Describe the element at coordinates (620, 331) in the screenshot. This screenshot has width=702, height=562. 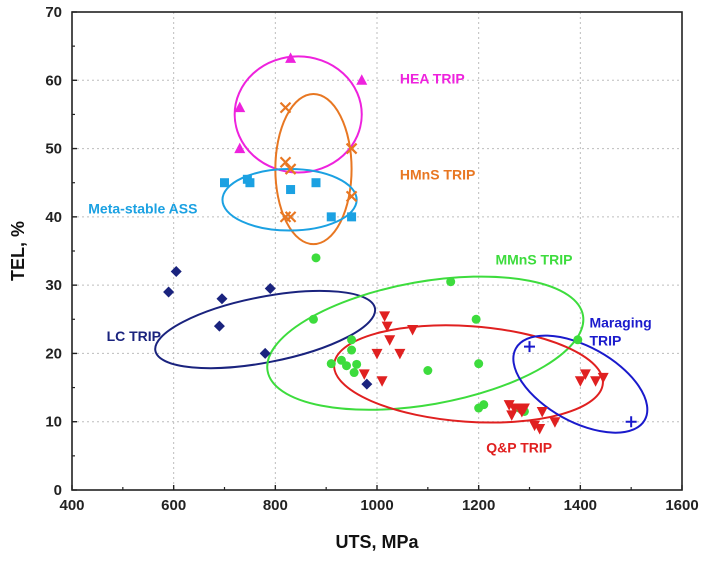
I see `maraging-trip-label: Maraging TRIP` at that location.